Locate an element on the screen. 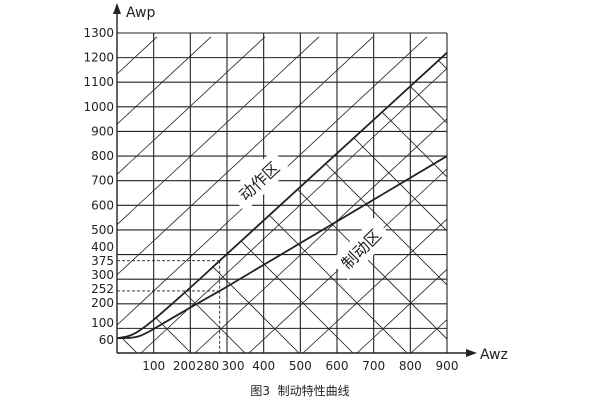 The image size is (600, 400). figure-caption: 图3 制动特性曲线 is located at coordinates (299, 390).